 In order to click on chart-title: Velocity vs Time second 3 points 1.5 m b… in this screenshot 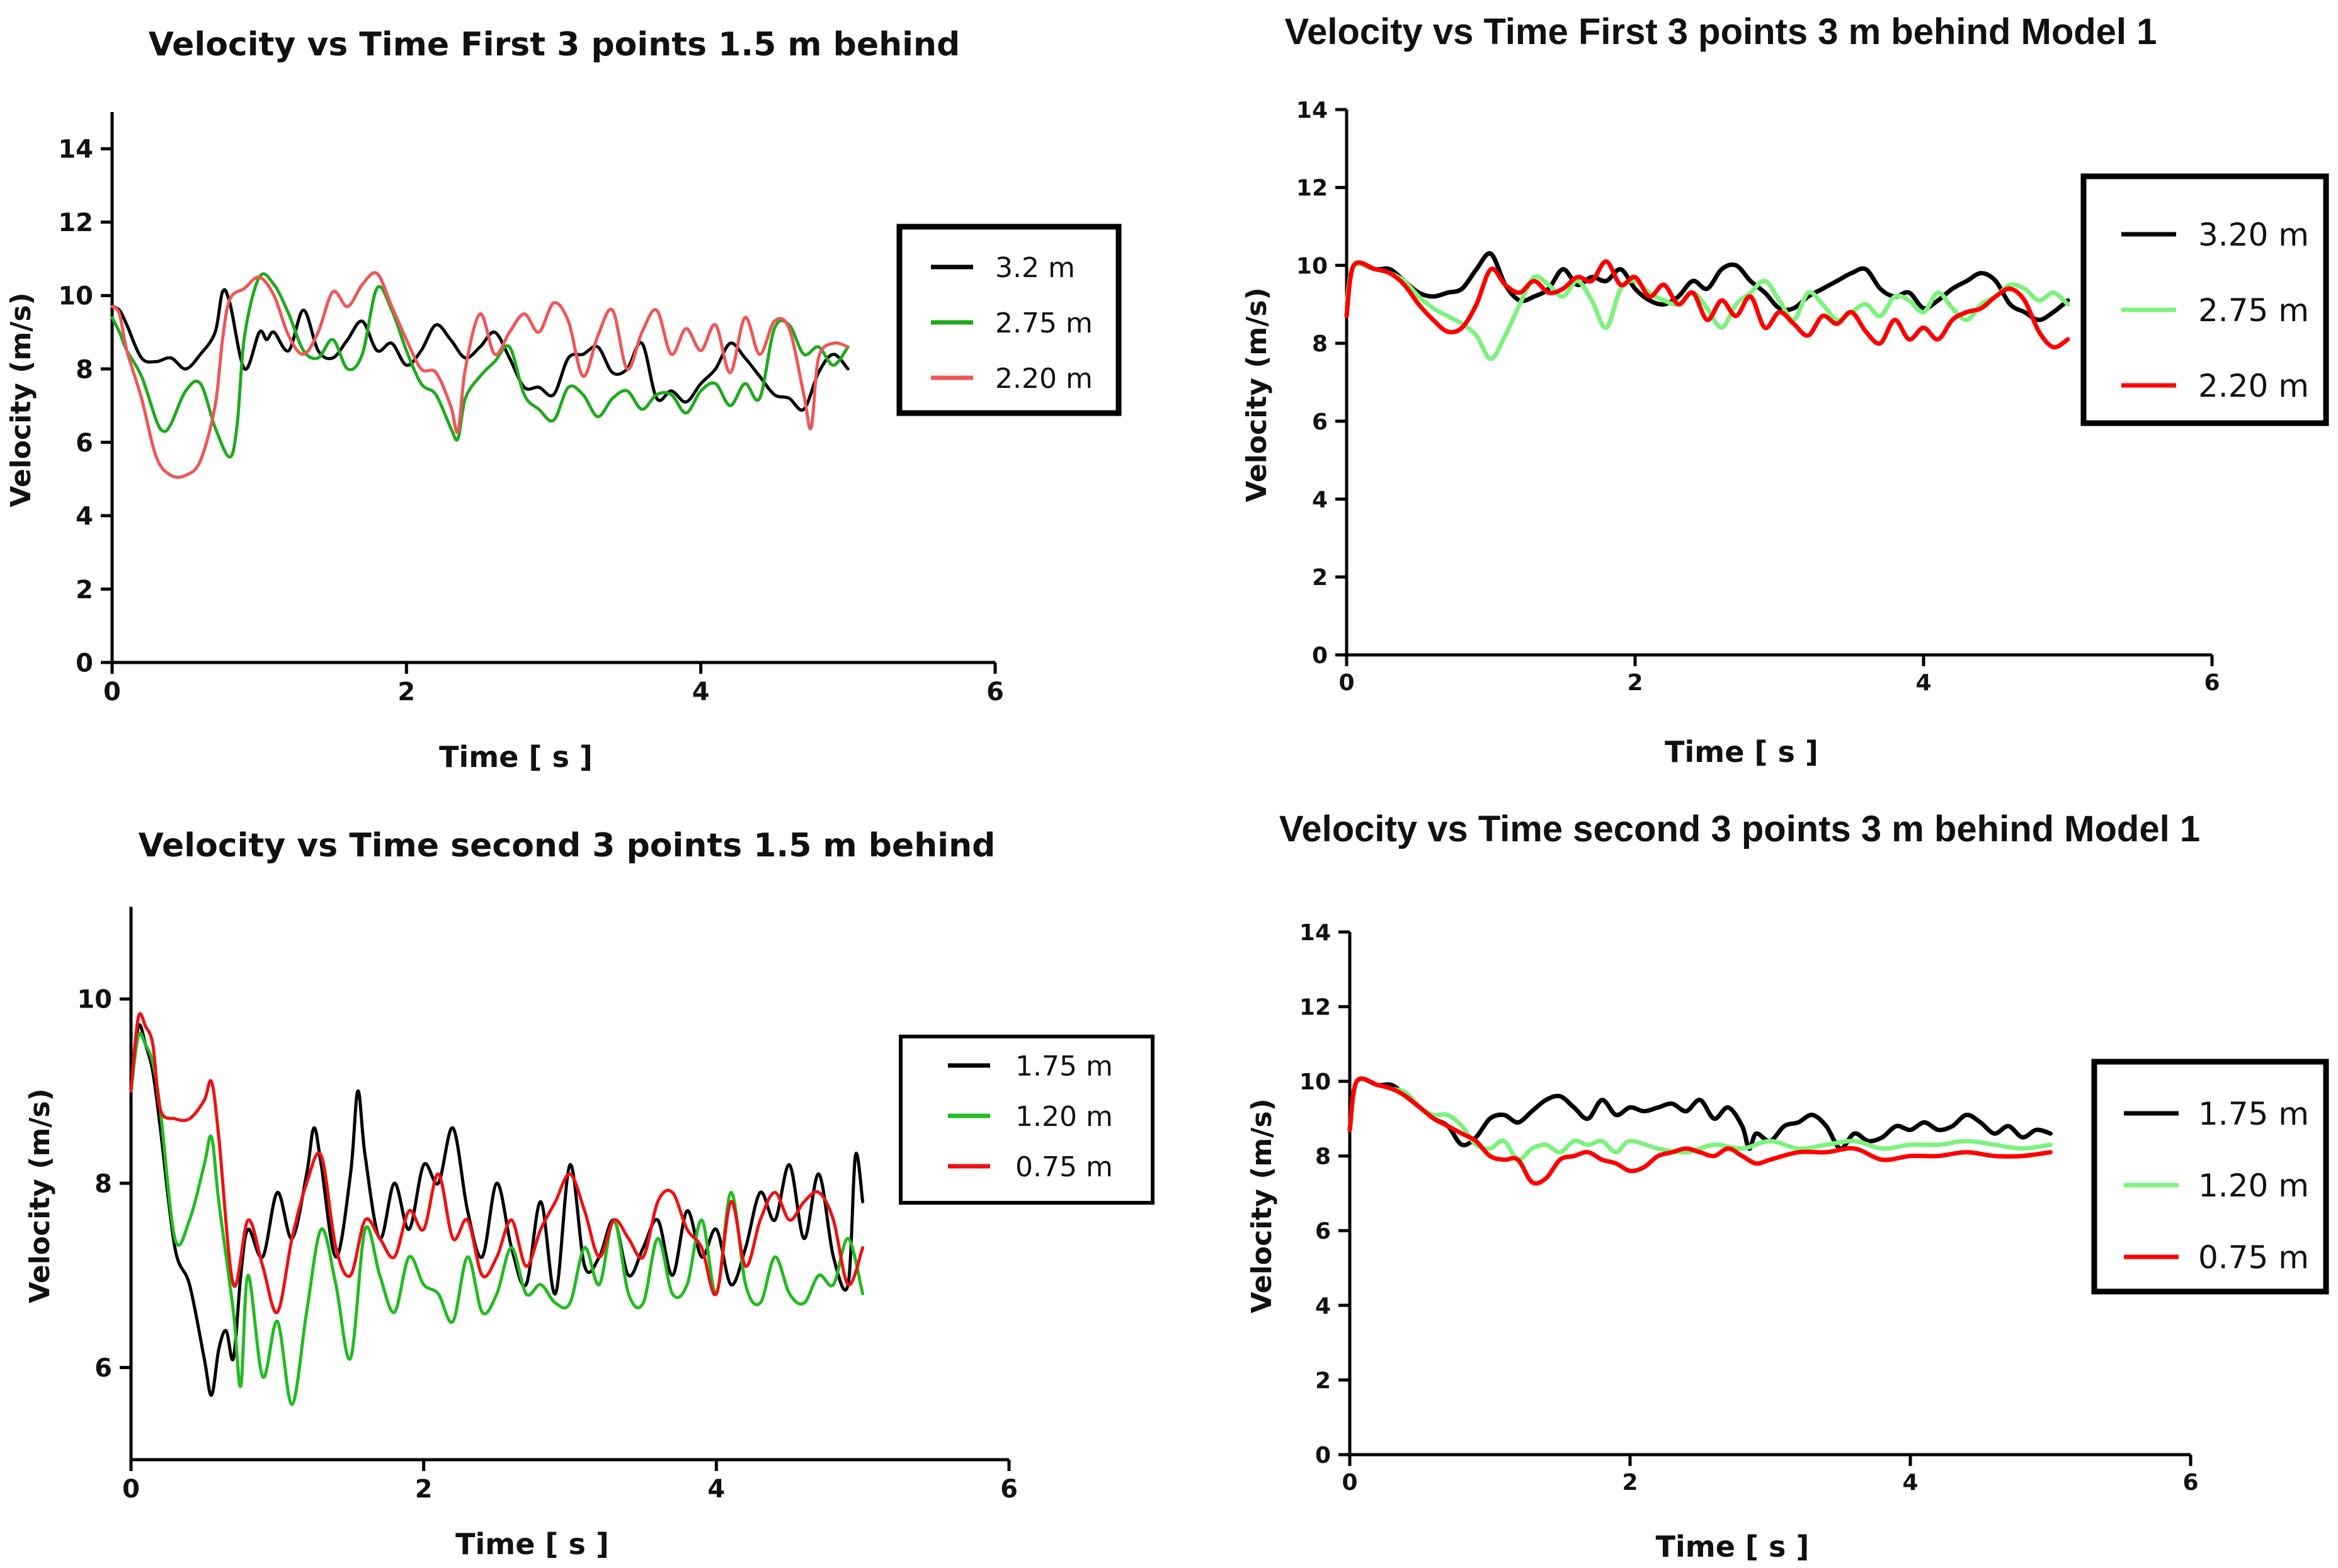, I will do `click(567, 846)`.